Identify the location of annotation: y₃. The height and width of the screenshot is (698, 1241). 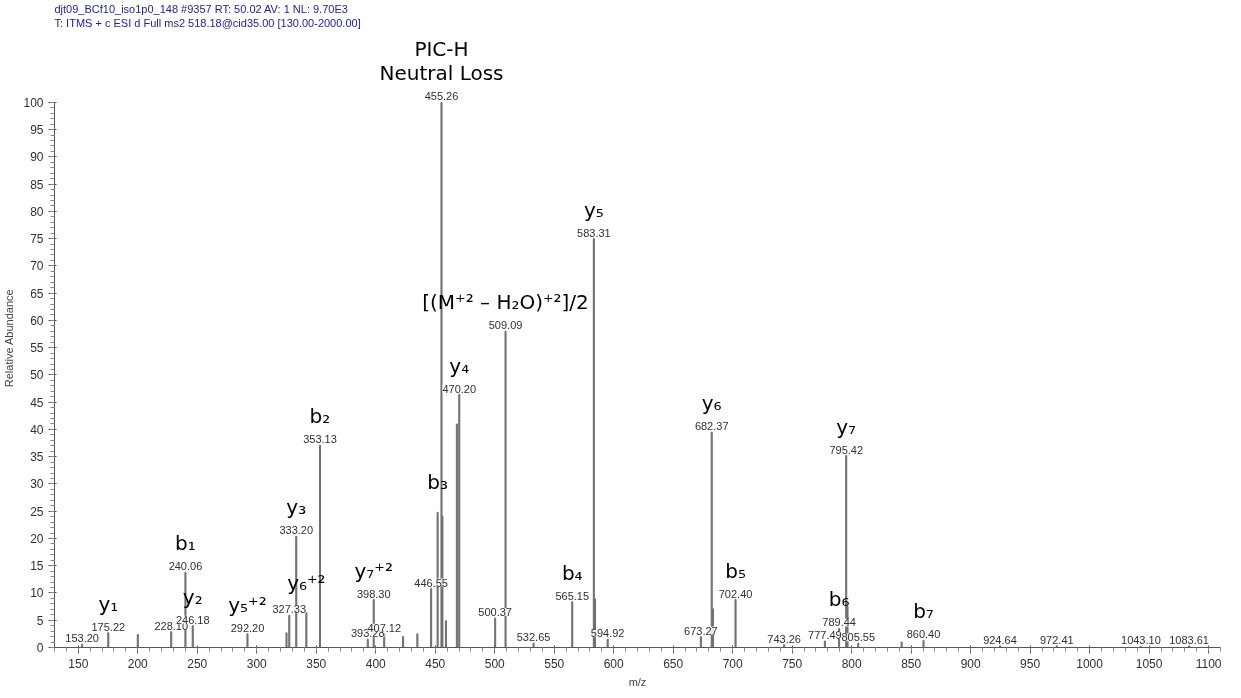
(296, 507).